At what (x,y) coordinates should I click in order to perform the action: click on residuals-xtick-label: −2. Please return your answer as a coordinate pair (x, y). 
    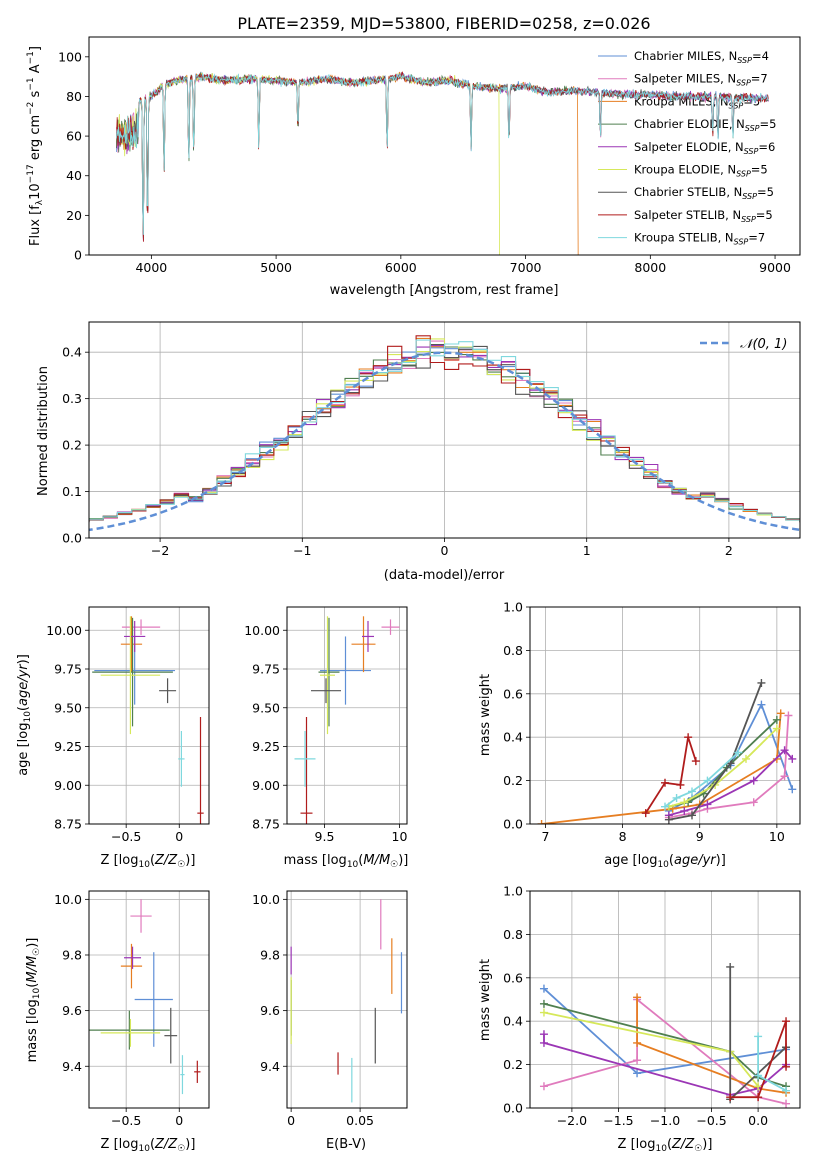
    Looking at the image, I should click on (160, 550).